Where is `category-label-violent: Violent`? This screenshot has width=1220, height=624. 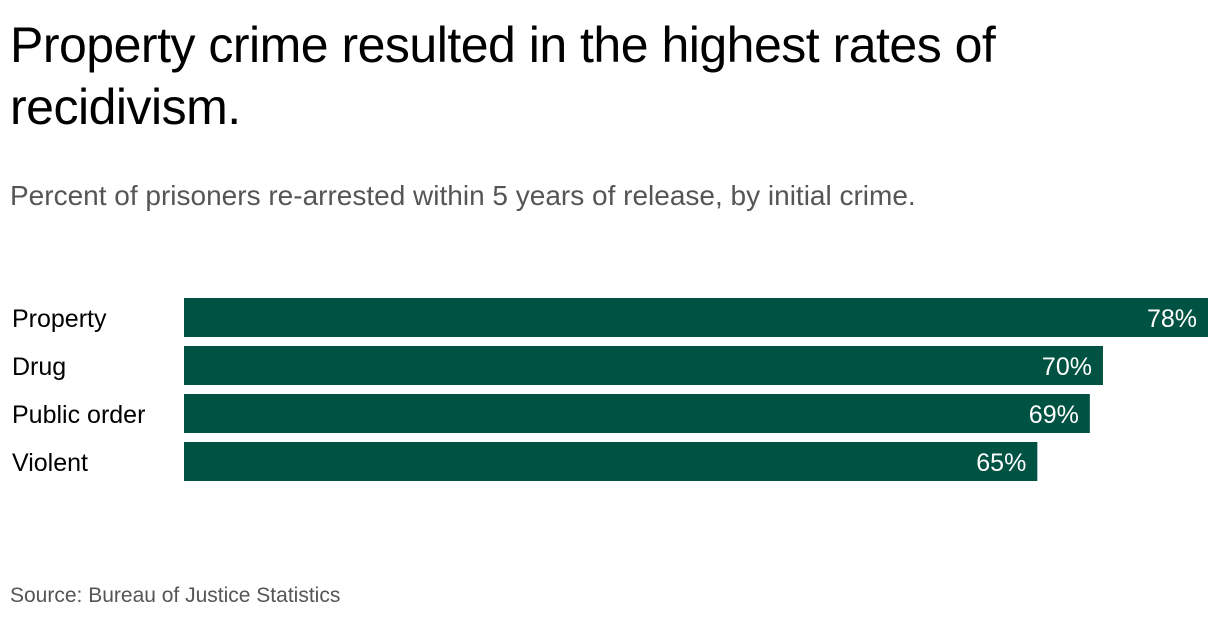 category-label-violent: Violent is located at coordinates (50, 463).